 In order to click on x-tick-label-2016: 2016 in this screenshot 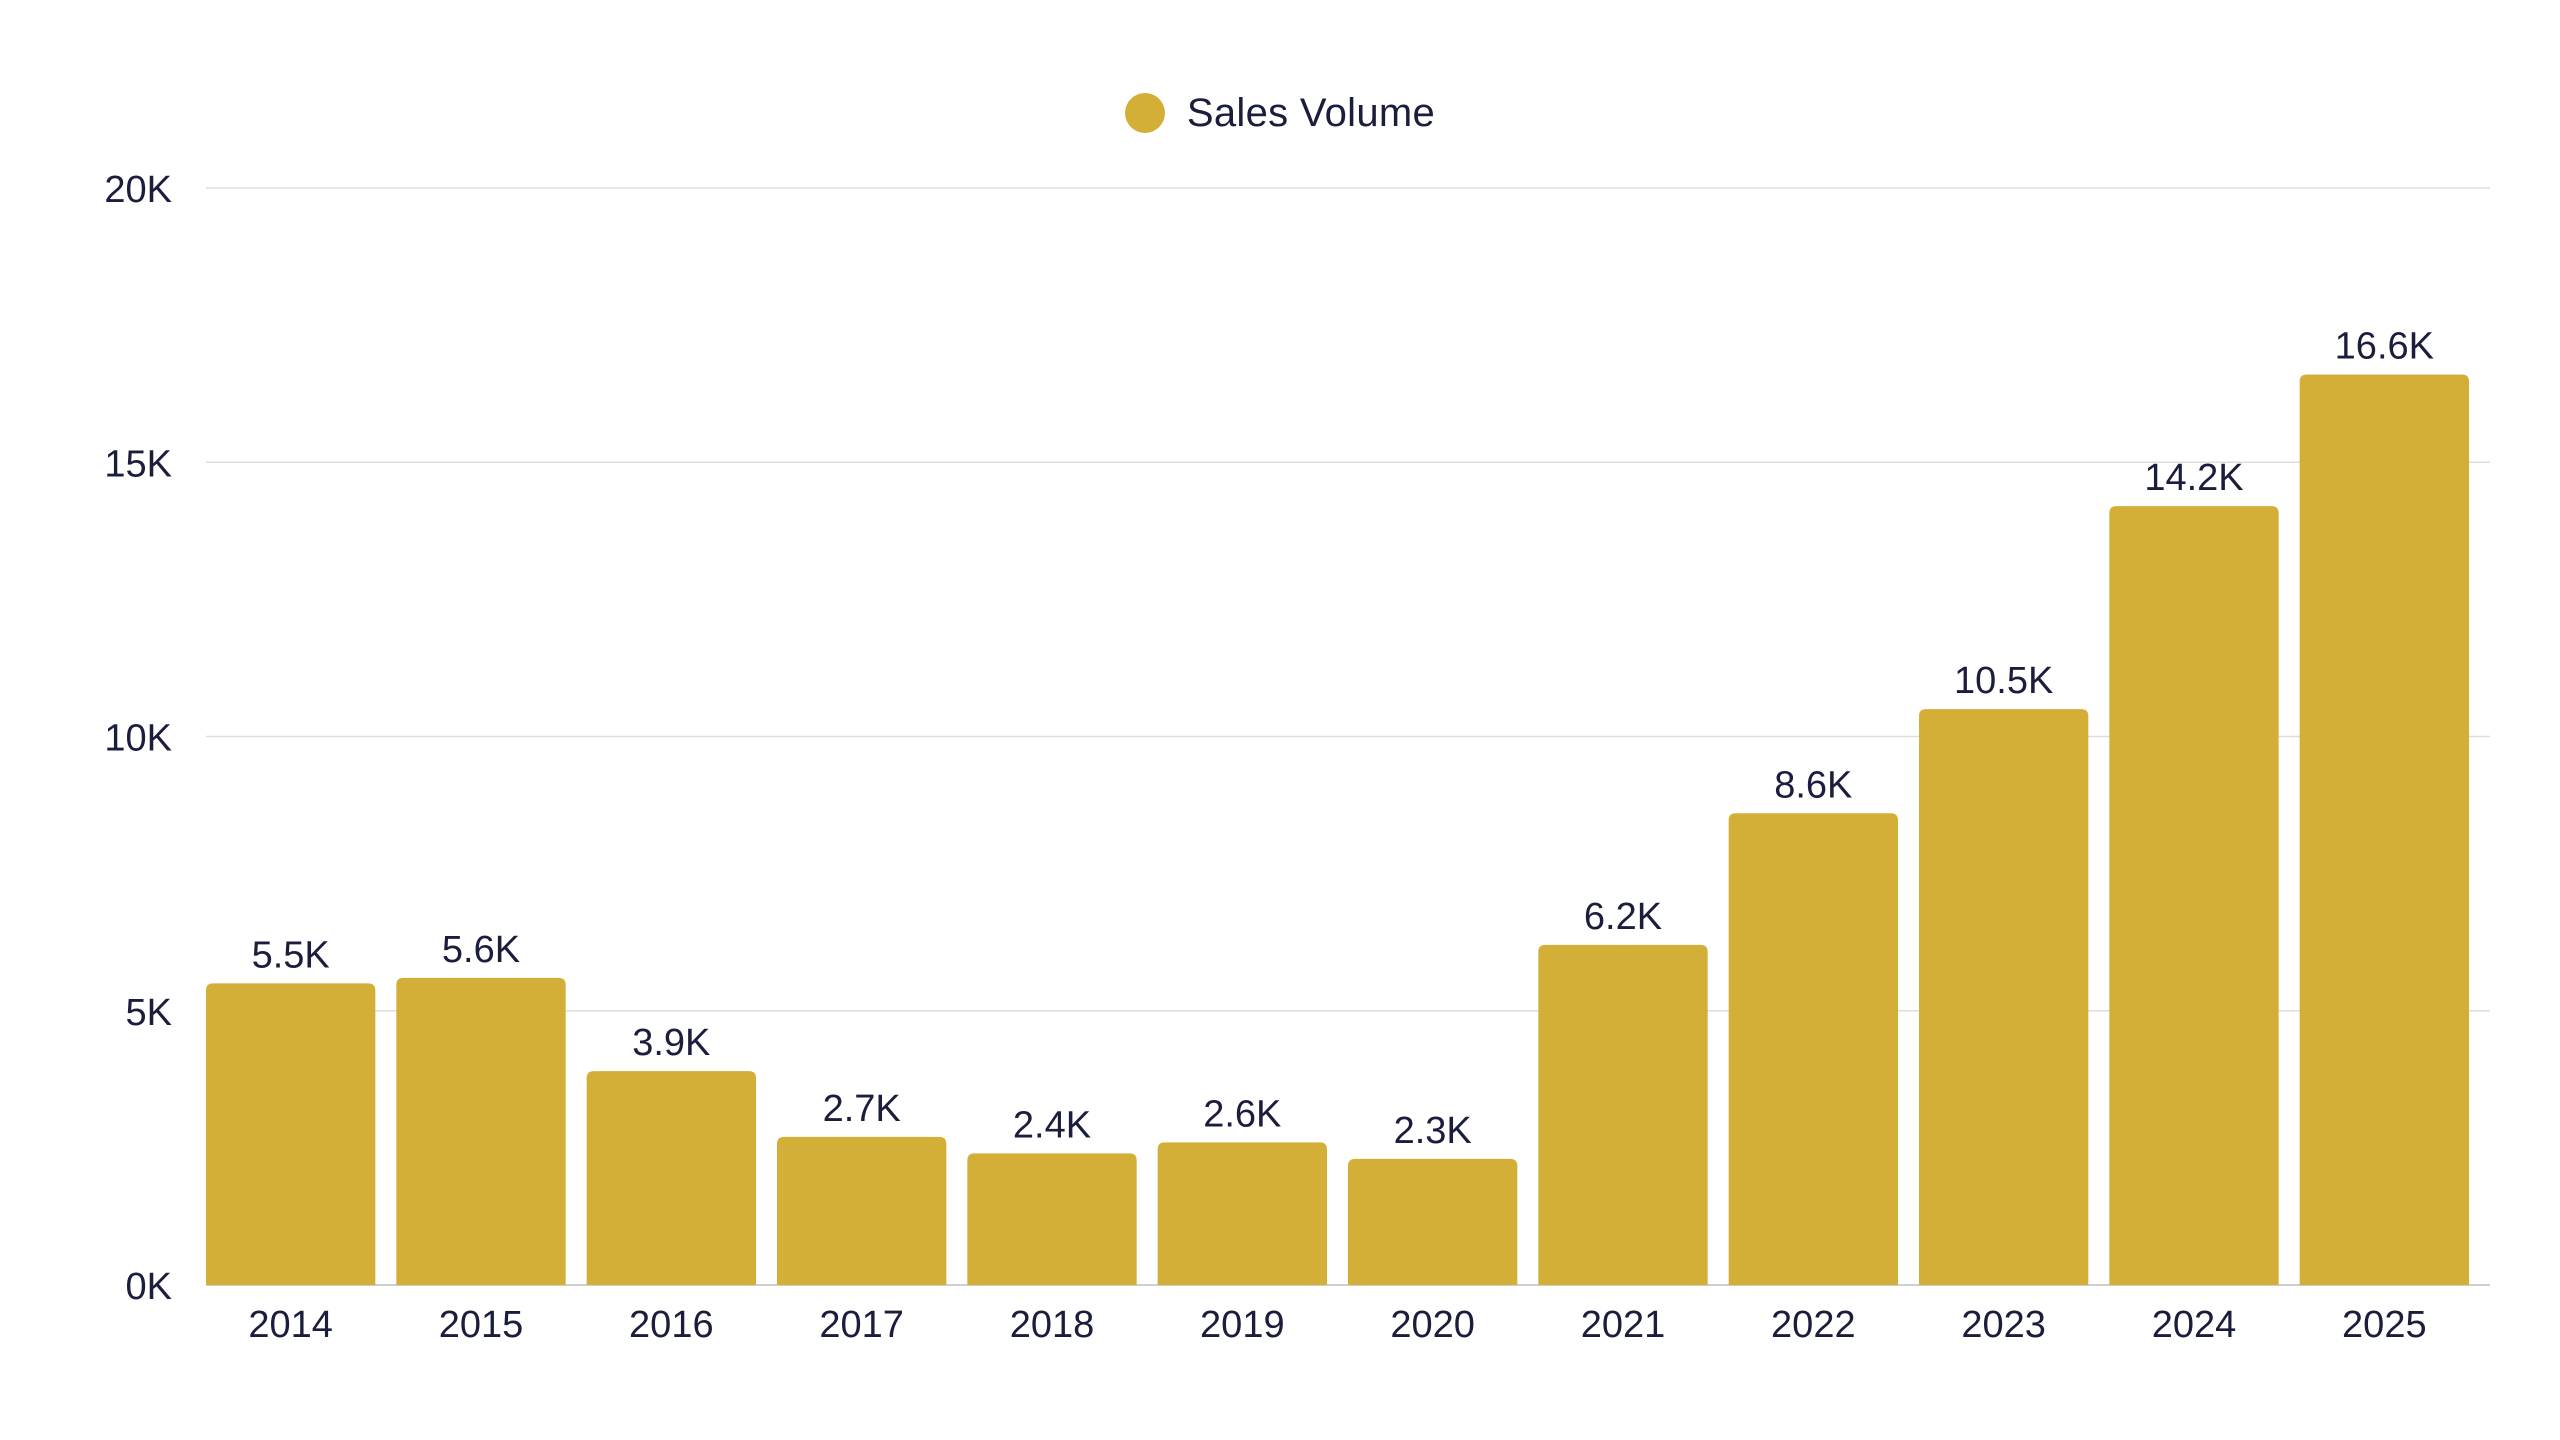, I will do `click(671, 1325)`.